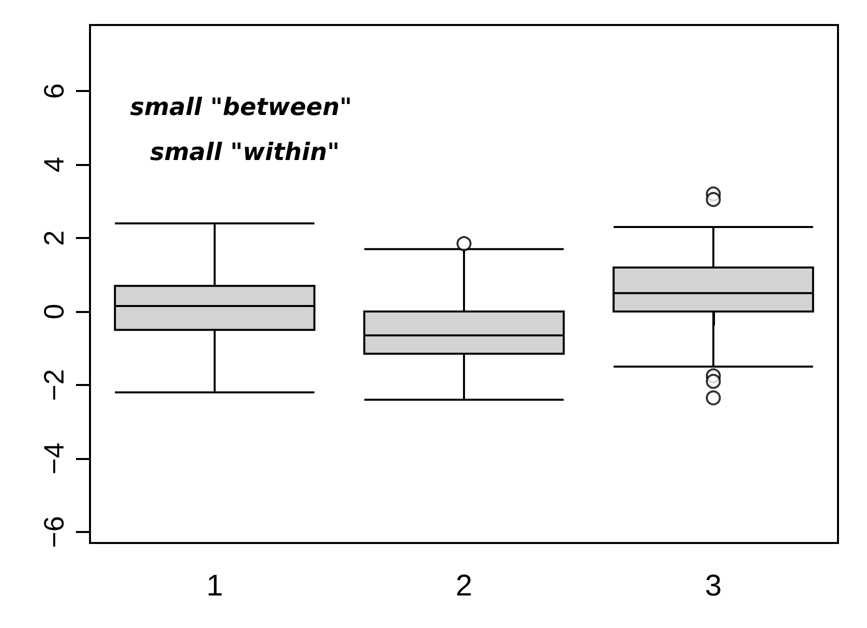  Describe the element at coordinates (54, 238) in the screenshot. I see `y-tick-label: 2` at that location.